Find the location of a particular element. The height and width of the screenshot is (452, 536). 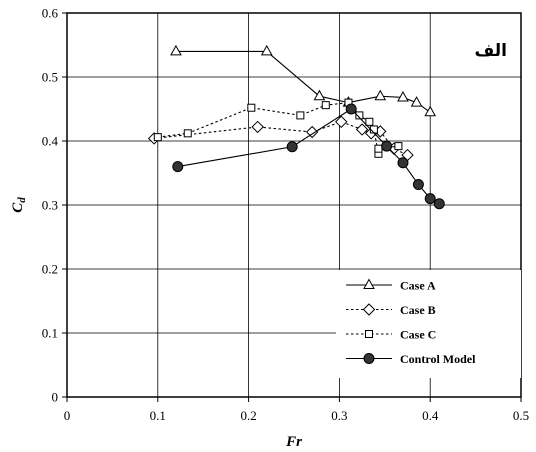

legend-marker-case-a is located at coordinates (369, 283).